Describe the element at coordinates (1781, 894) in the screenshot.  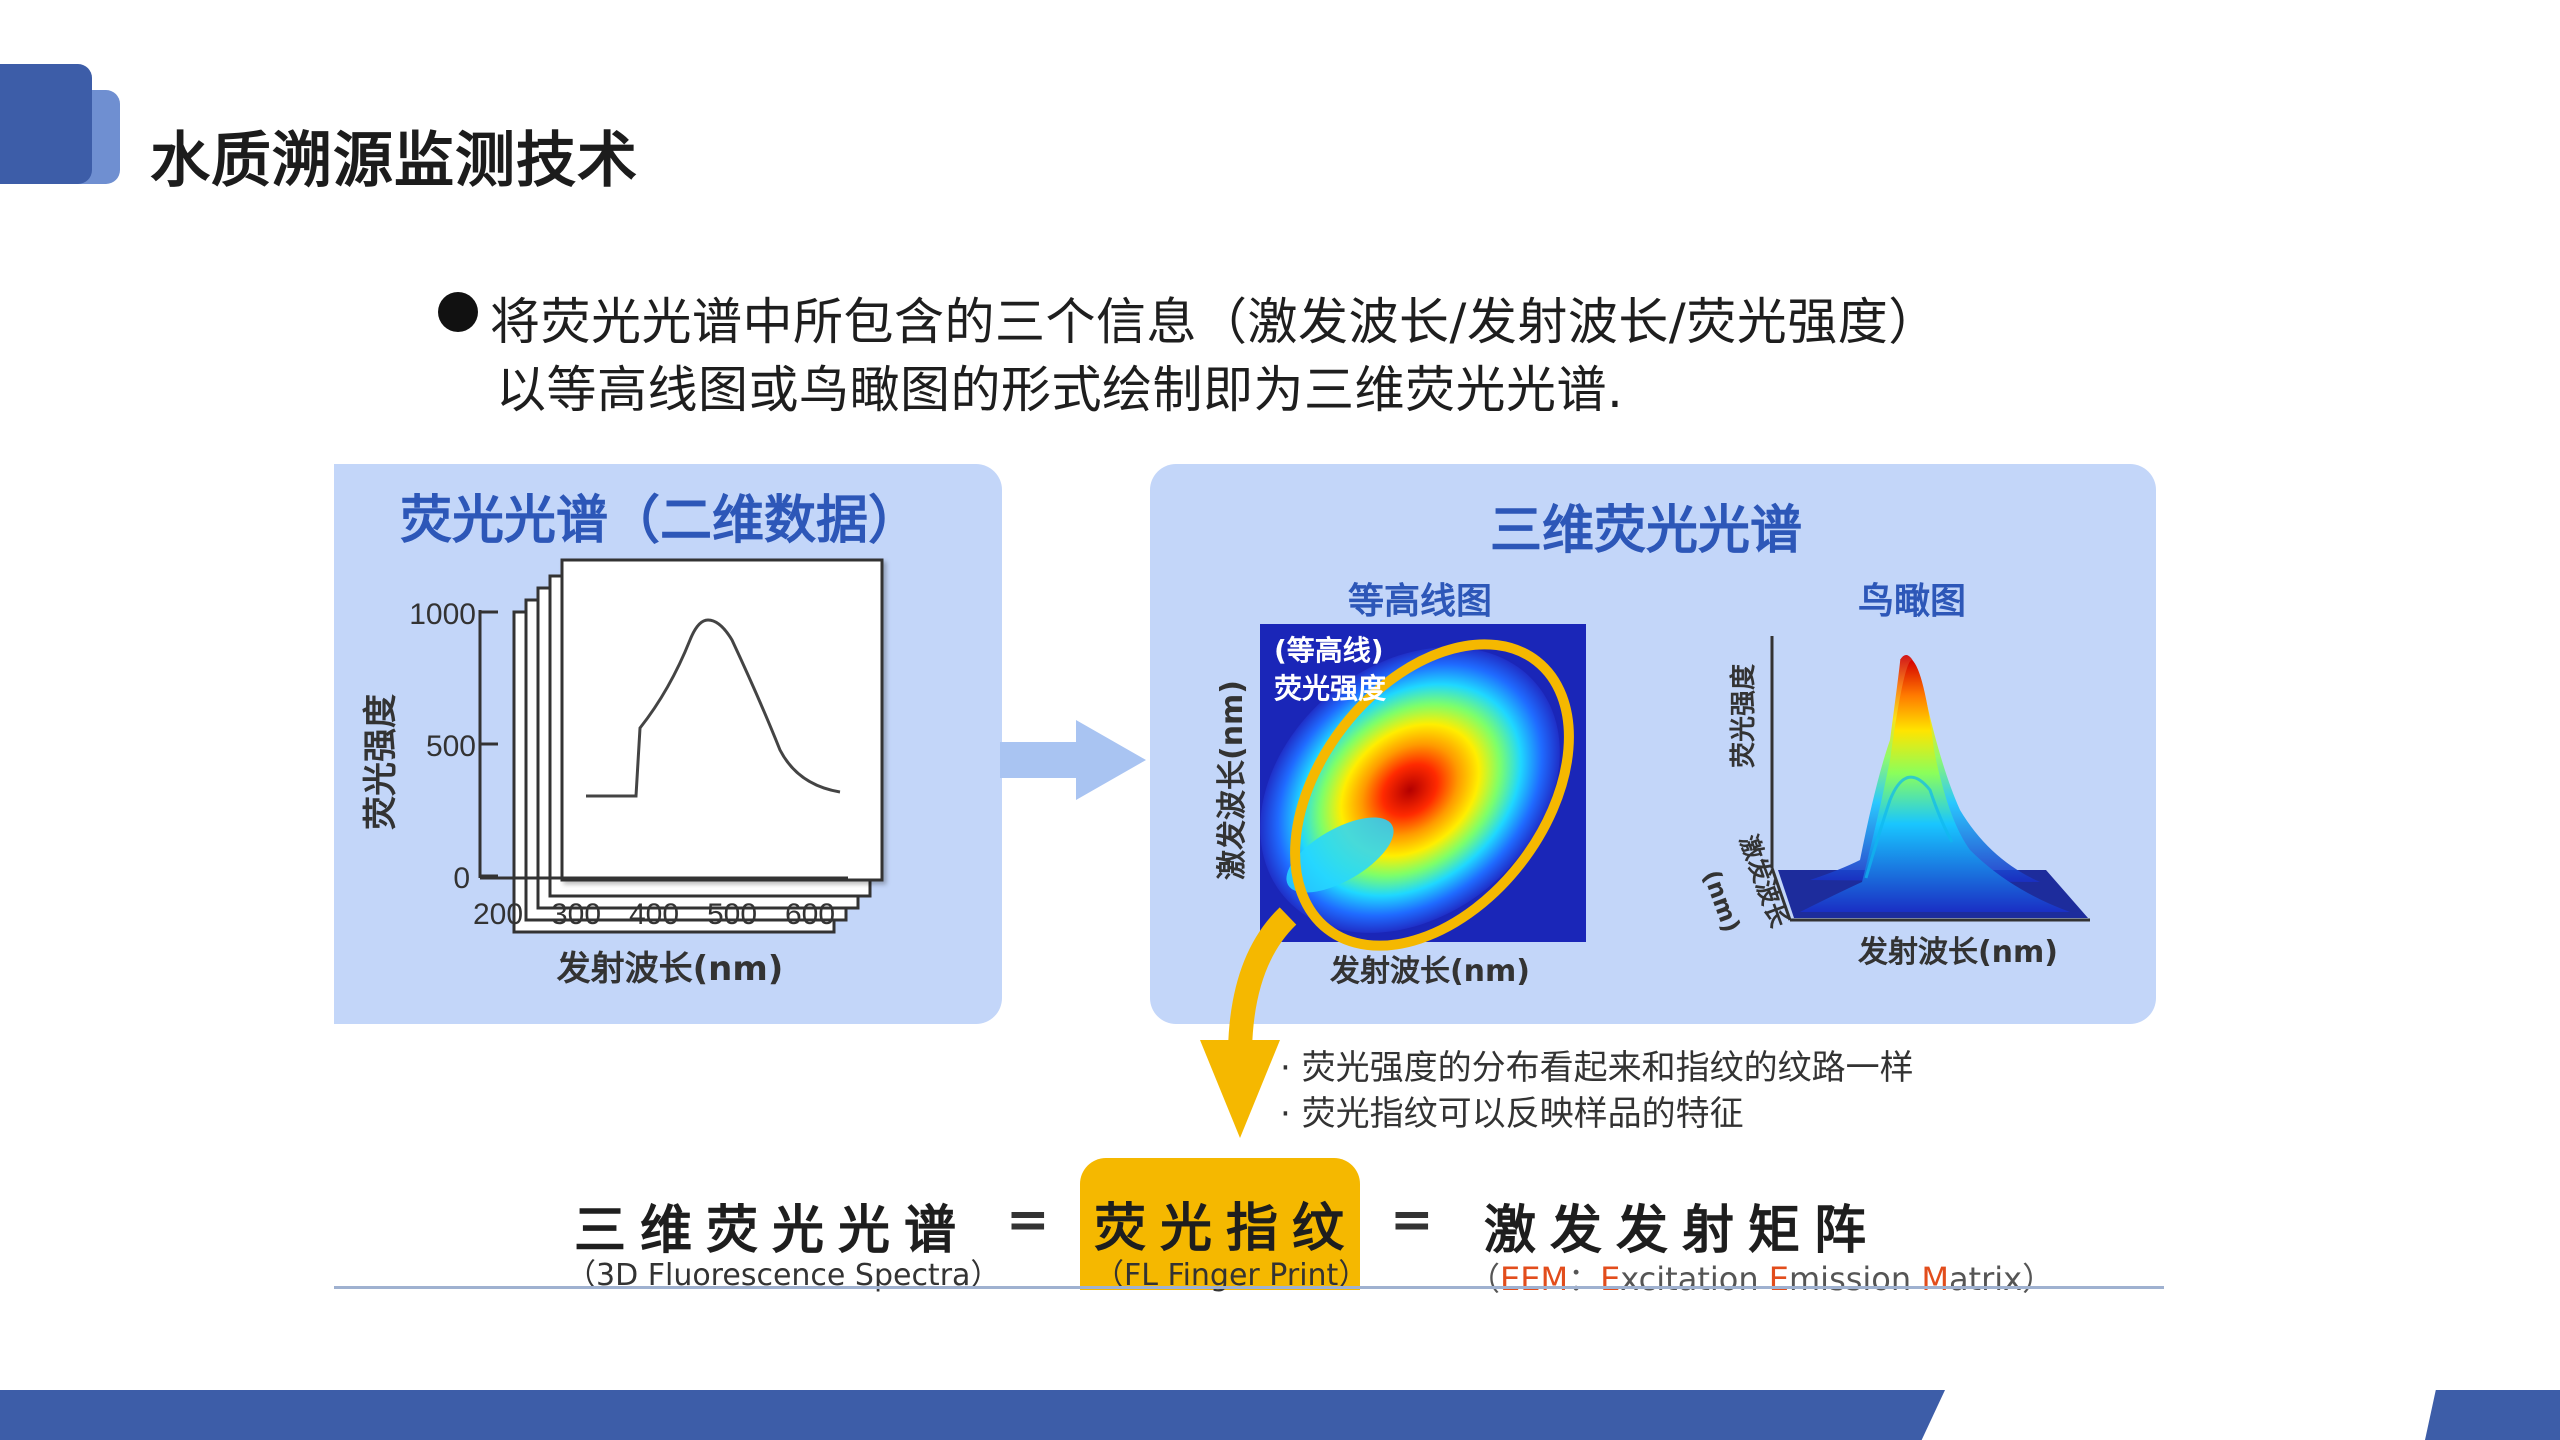
I see `birdseye-y-axis` at that location.